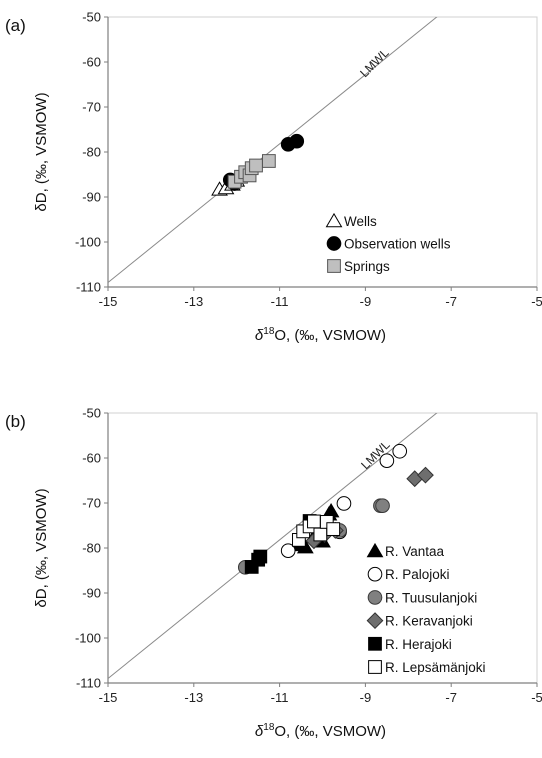 Image resolution: width=542 pixels, height=758 pixels. Describe the element at coordinates (15, 25) in the screenshot. I see `panel-label: (a)` at that location.